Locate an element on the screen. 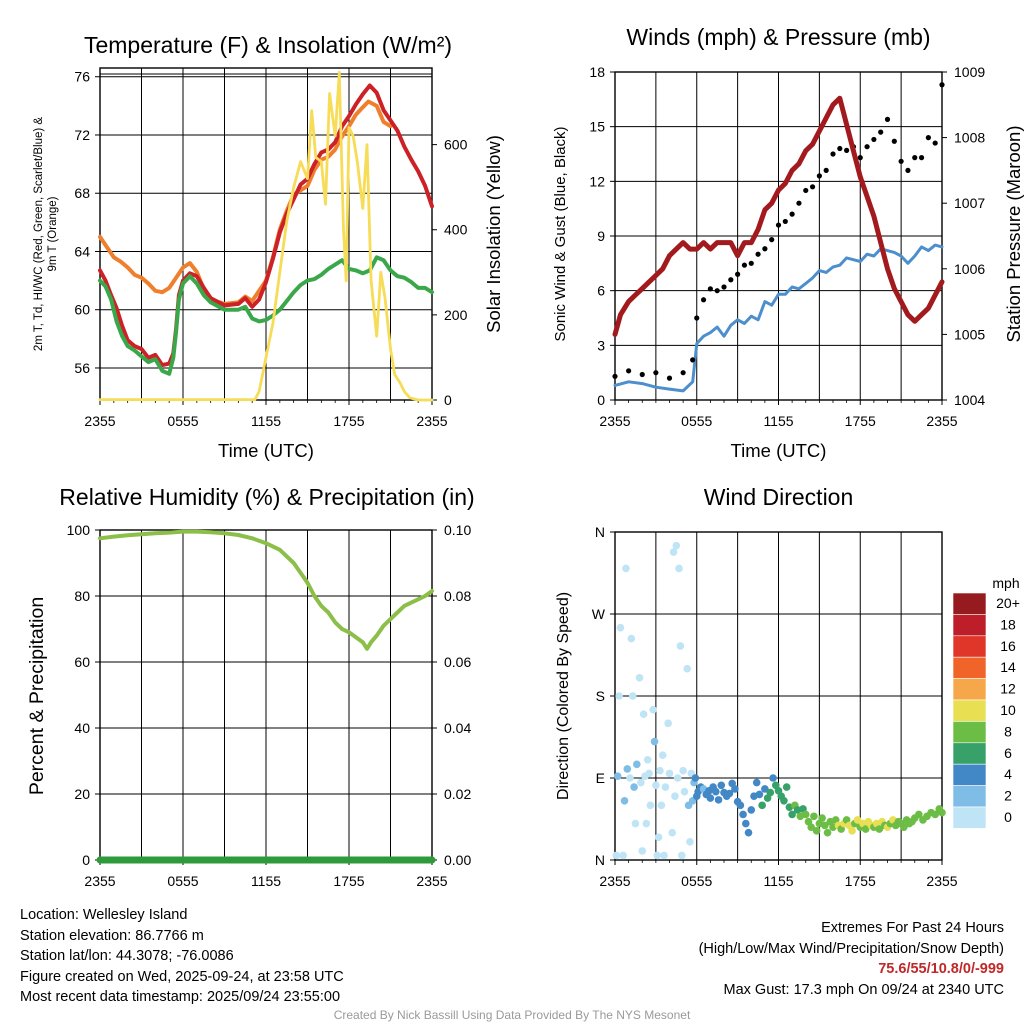 The image size is (1024, 1024). rh-ylabel-left: Percent & Precipitation is located at coordinates (37, 696).